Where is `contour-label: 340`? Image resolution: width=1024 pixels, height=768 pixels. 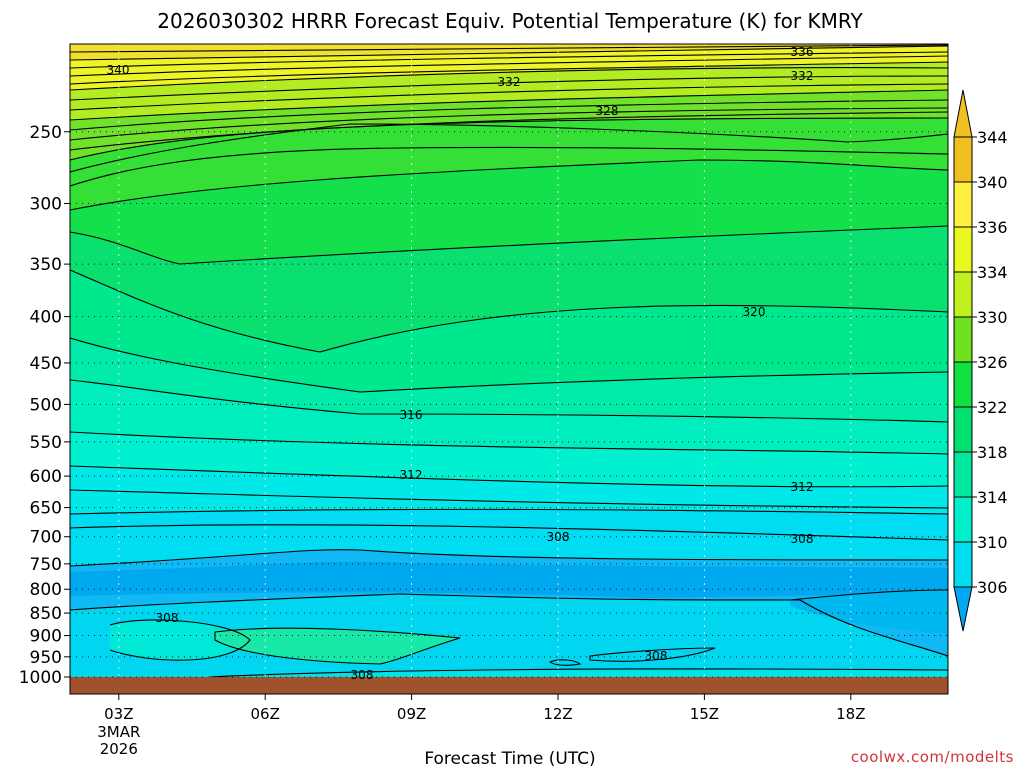
contour-label: 340 is located at coordinates (118, 70).